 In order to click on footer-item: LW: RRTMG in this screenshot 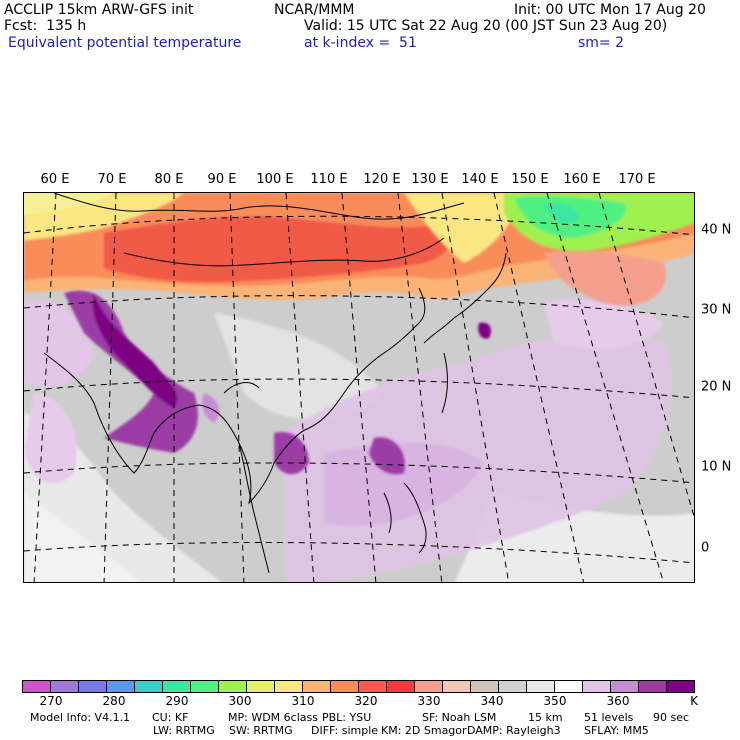, I will do `click(184, 730)`.